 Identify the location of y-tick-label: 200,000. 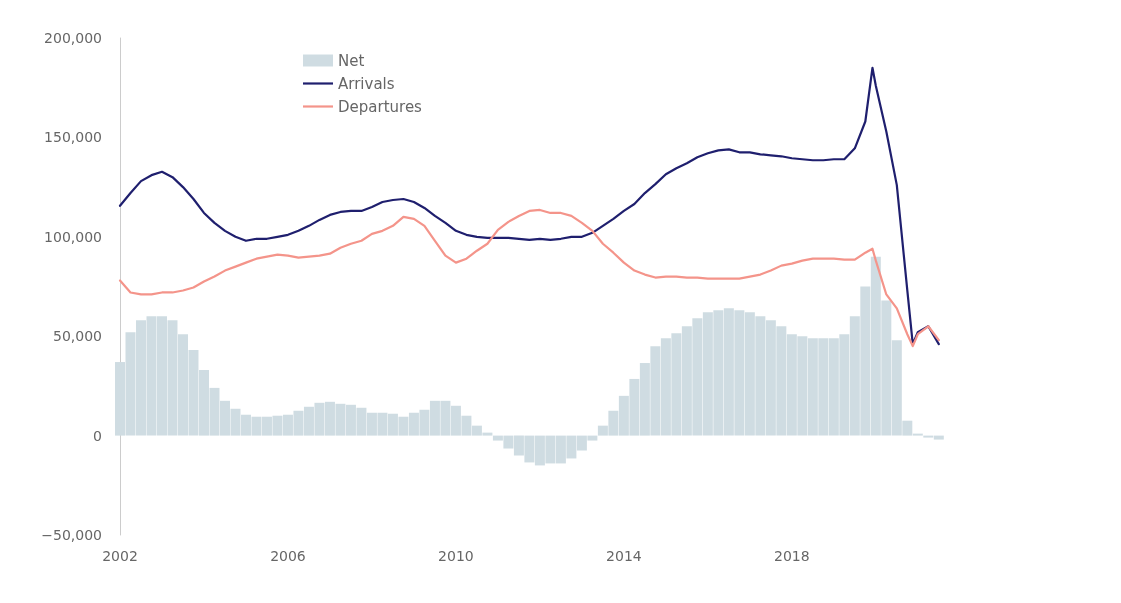
(73, 38).